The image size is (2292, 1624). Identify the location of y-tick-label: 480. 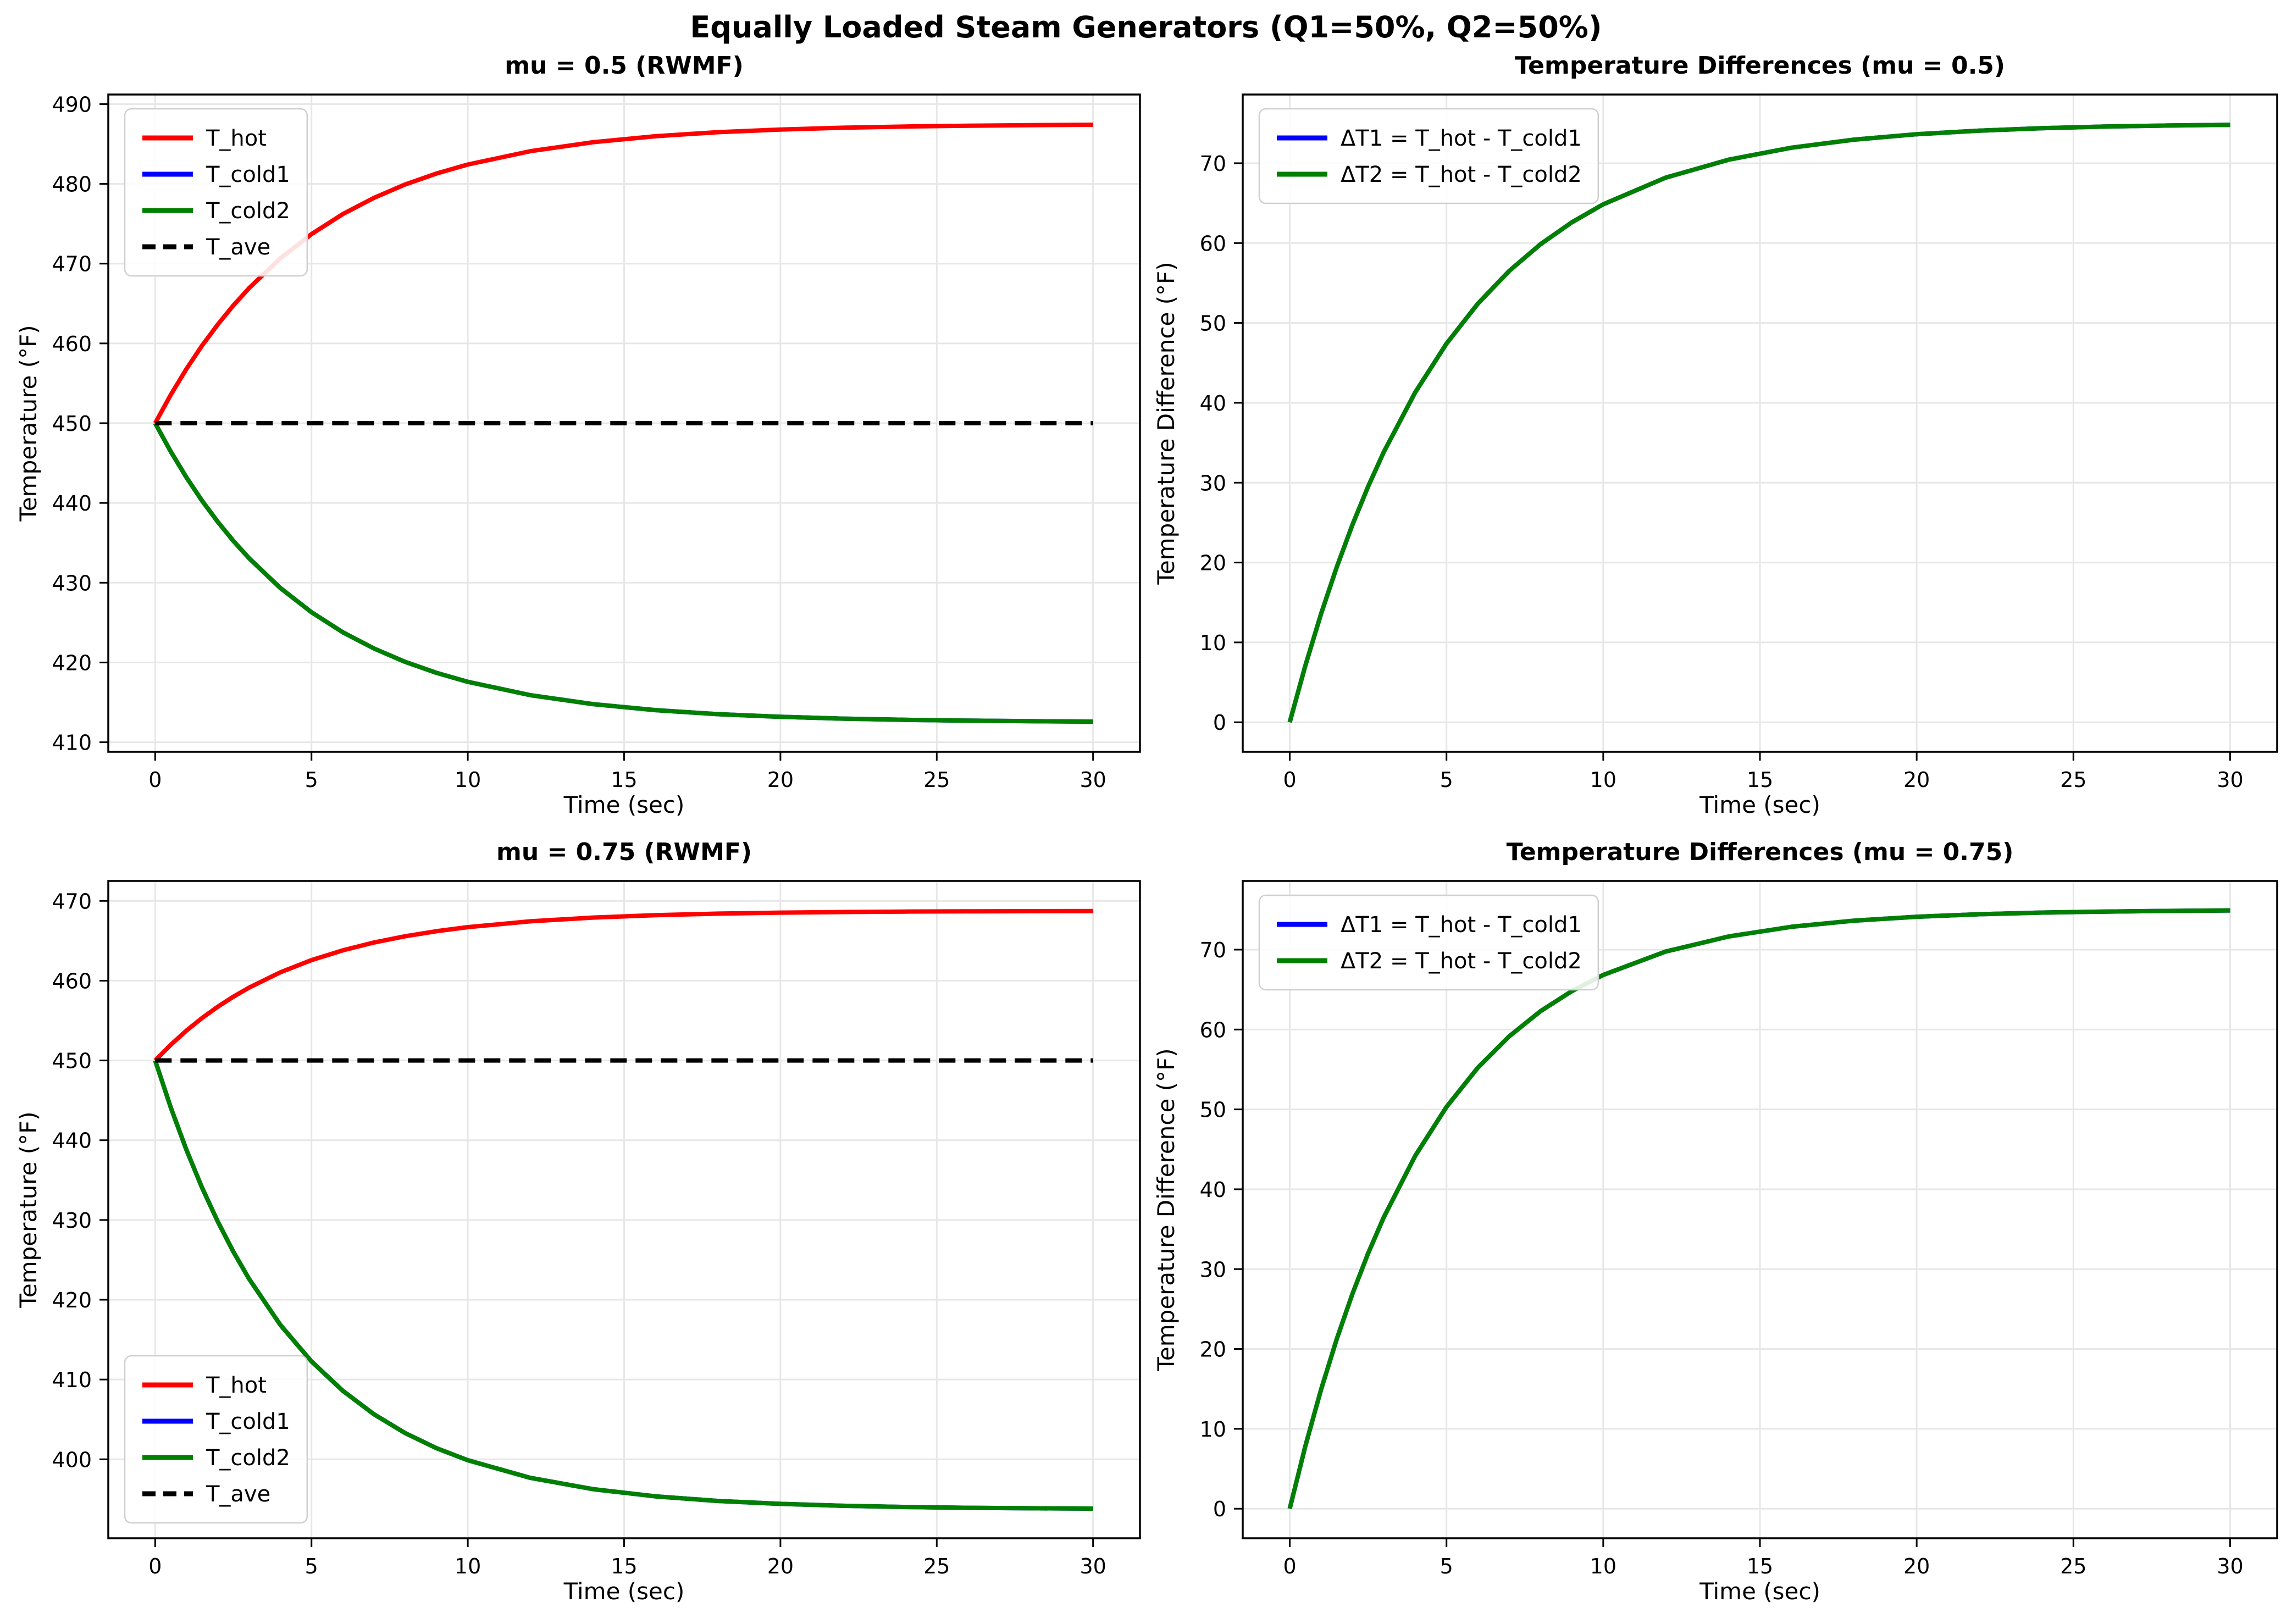
(72, 185).